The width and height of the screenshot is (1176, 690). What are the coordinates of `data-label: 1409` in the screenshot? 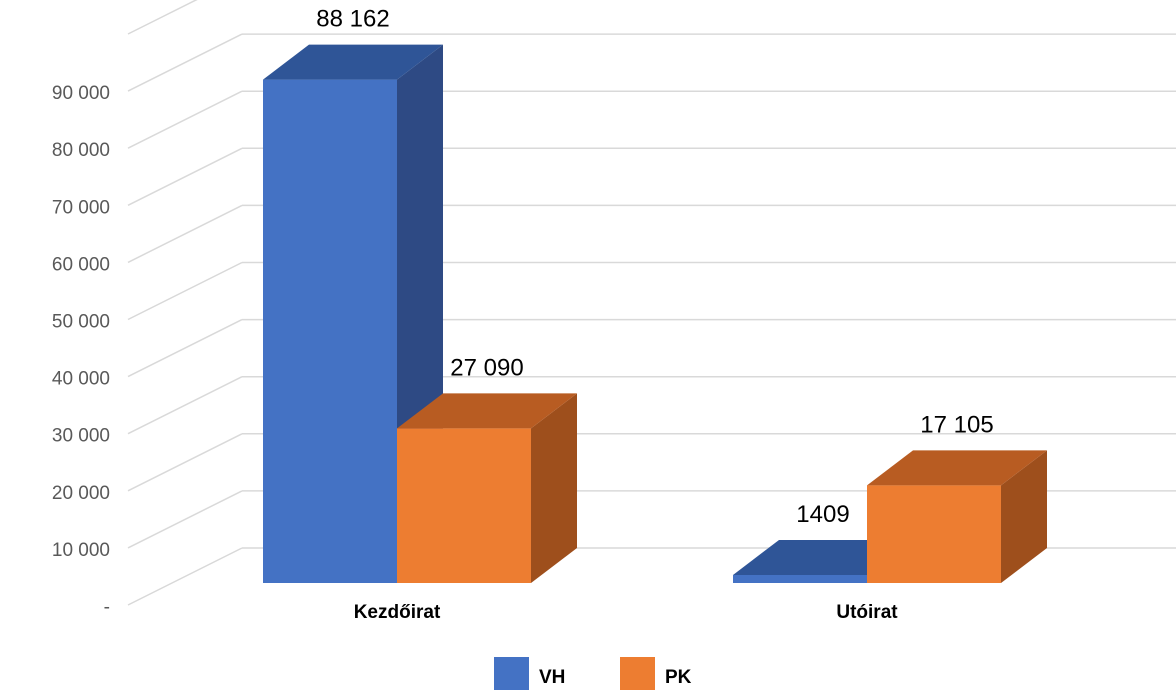 It's located at (822, 514).